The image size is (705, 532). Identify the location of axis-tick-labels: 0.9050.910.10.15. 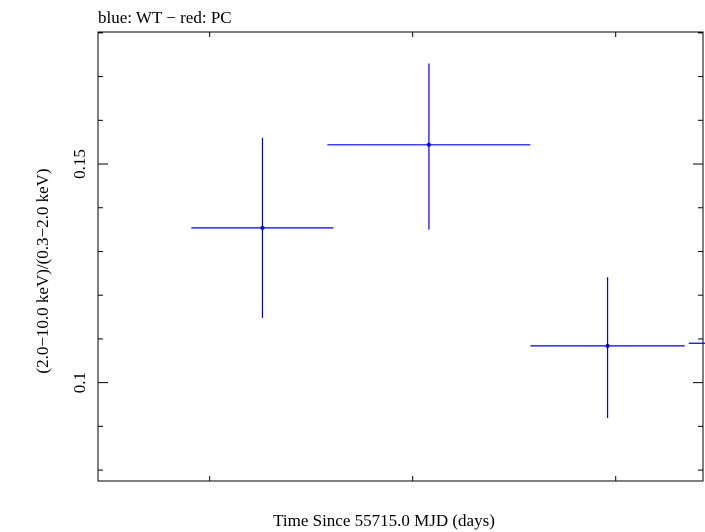
(79, 271).